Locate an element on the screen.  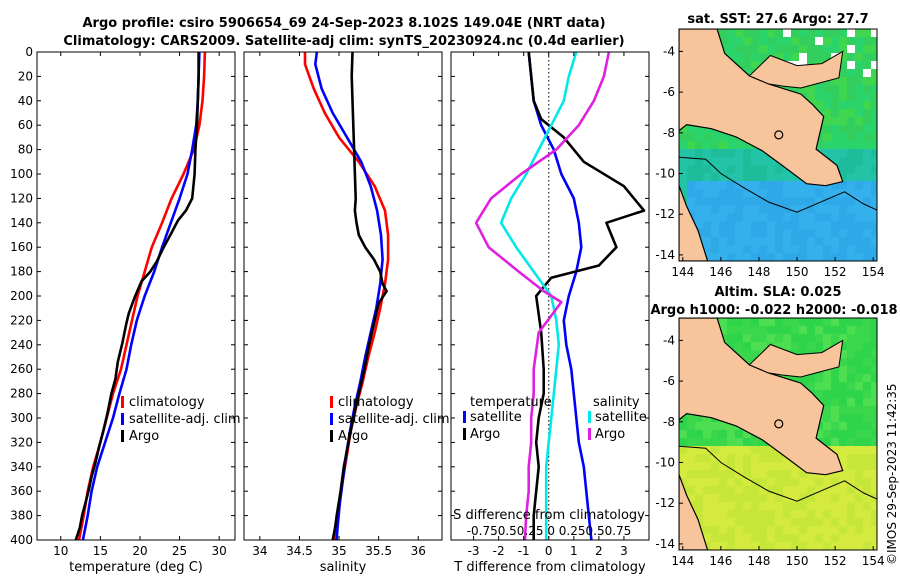
depth-contour is located at coordinates (778, 184).